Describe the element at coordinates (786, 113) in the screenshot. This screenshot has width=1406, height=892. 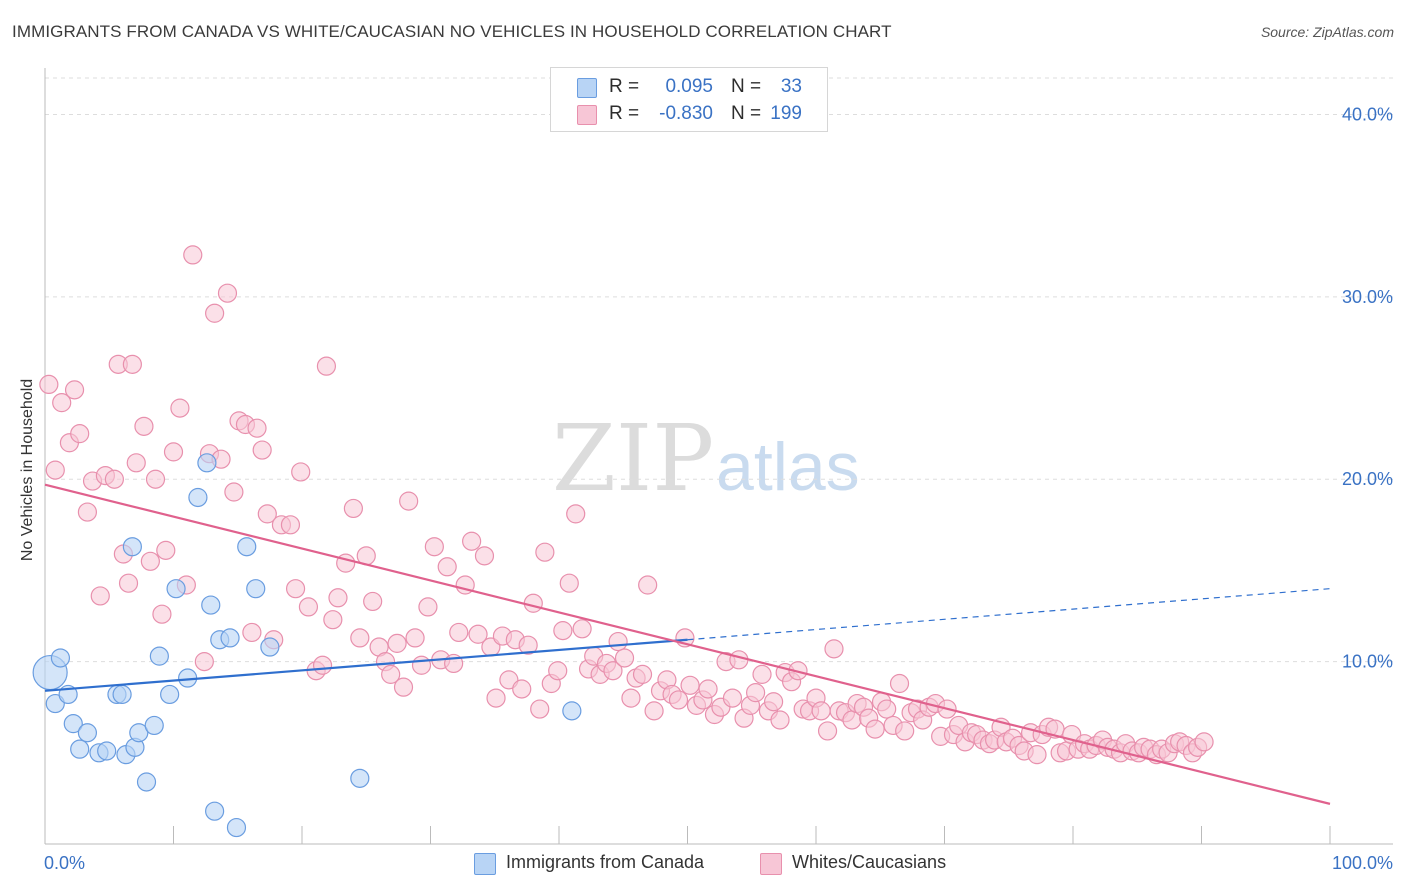
I see `legend-n-value: 199` at that location.